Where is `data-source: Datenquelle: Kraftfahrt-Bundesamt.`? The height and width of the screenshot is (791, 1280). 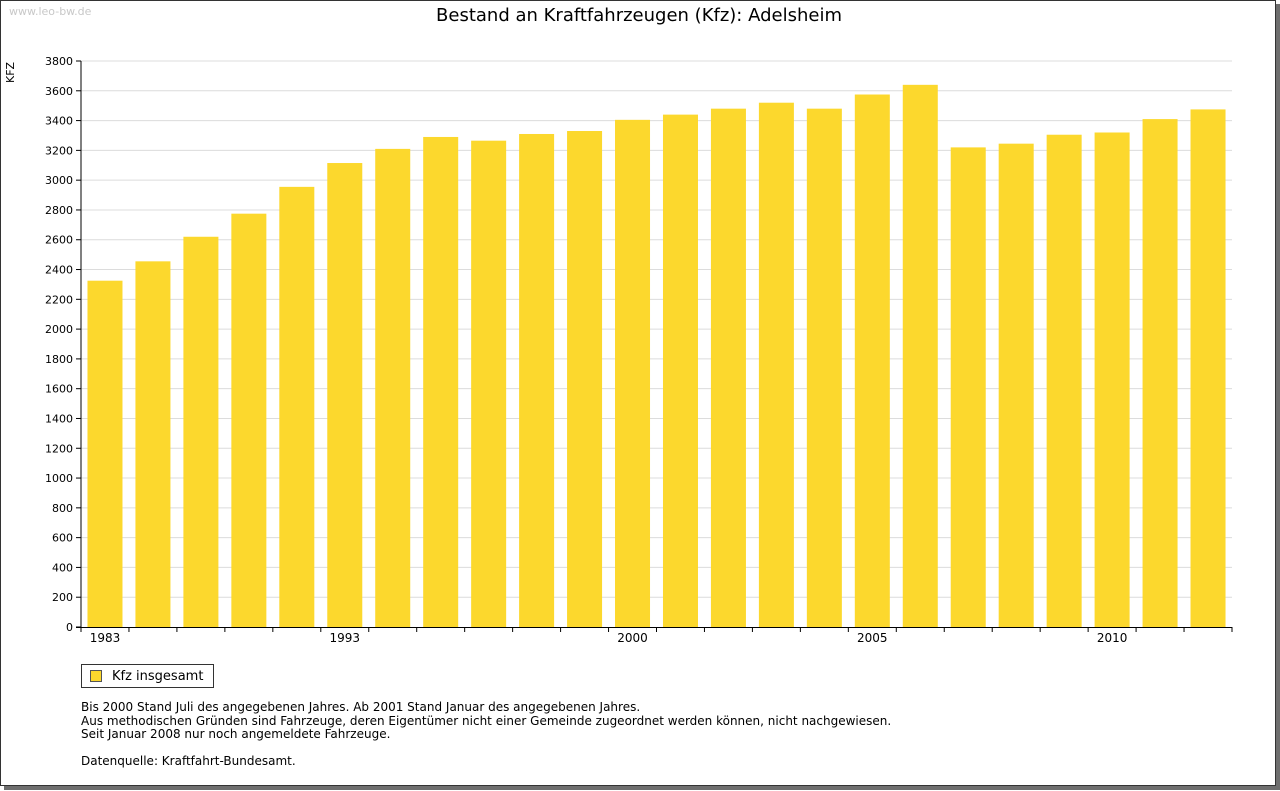
data-source: Datenquelle: Kraftfahrt-Bundesamt. is located at coordinates (188, 761).